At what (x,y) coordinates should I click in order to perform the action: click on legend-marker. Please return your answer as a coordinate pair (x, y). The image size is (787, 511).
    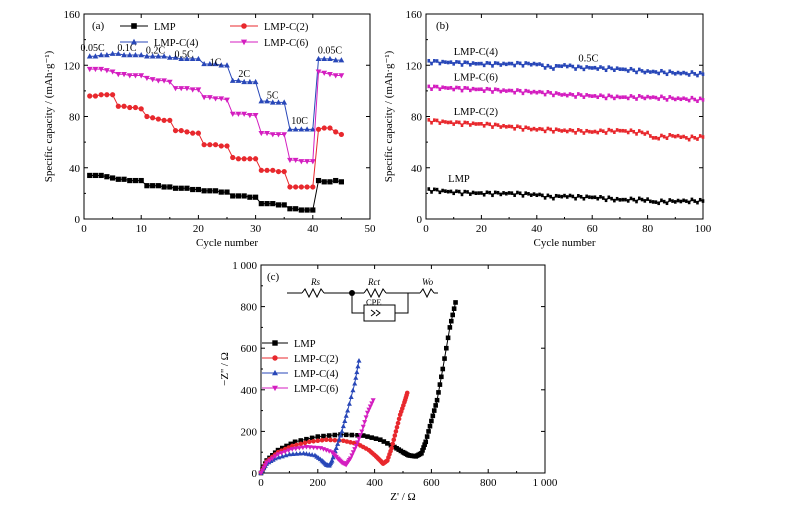
    Looking at the image, I should click on (134, 26).